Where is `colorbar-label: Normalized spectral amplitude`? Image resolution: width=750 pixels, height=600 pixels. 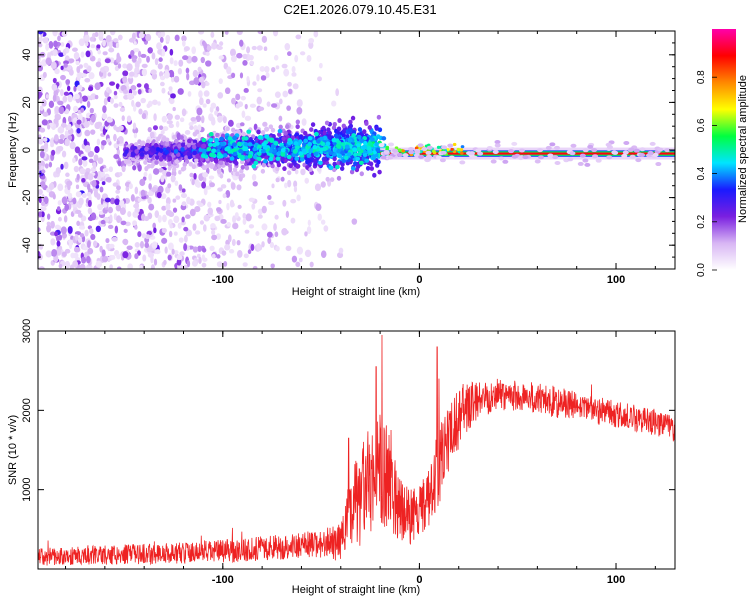
colorbar-label: Normalized spectral amplitude is located at coordinates (743, 149).